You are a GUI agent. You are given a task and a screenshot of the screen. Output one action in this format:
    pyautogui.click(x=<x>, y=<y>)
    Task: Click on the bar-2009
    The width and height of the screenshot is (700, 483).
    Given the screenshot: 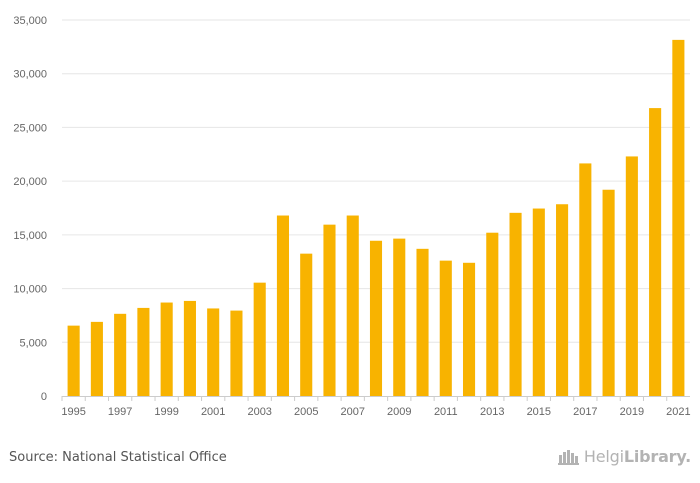 What is the action you would take?
    pyautogui.click(x=399, y=317)
    